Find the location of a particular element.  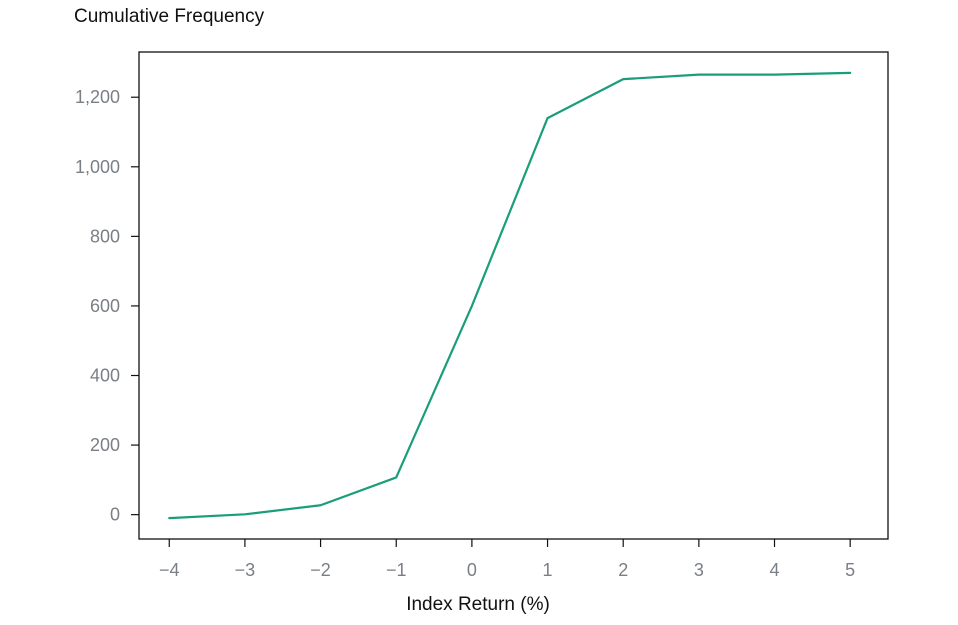

x-tick-label: 1 is located at coordinates (548, 570).